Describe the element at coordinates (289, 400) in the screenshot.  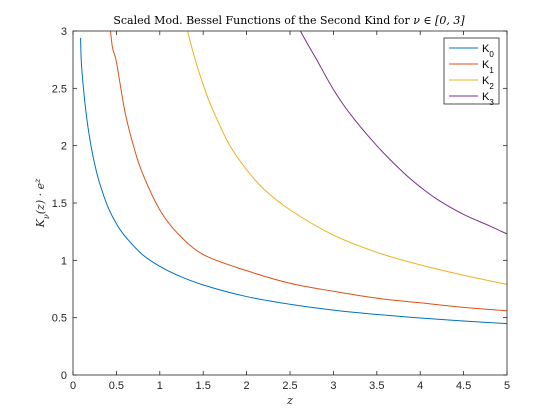
I see `x-axis-label: z` at that location.